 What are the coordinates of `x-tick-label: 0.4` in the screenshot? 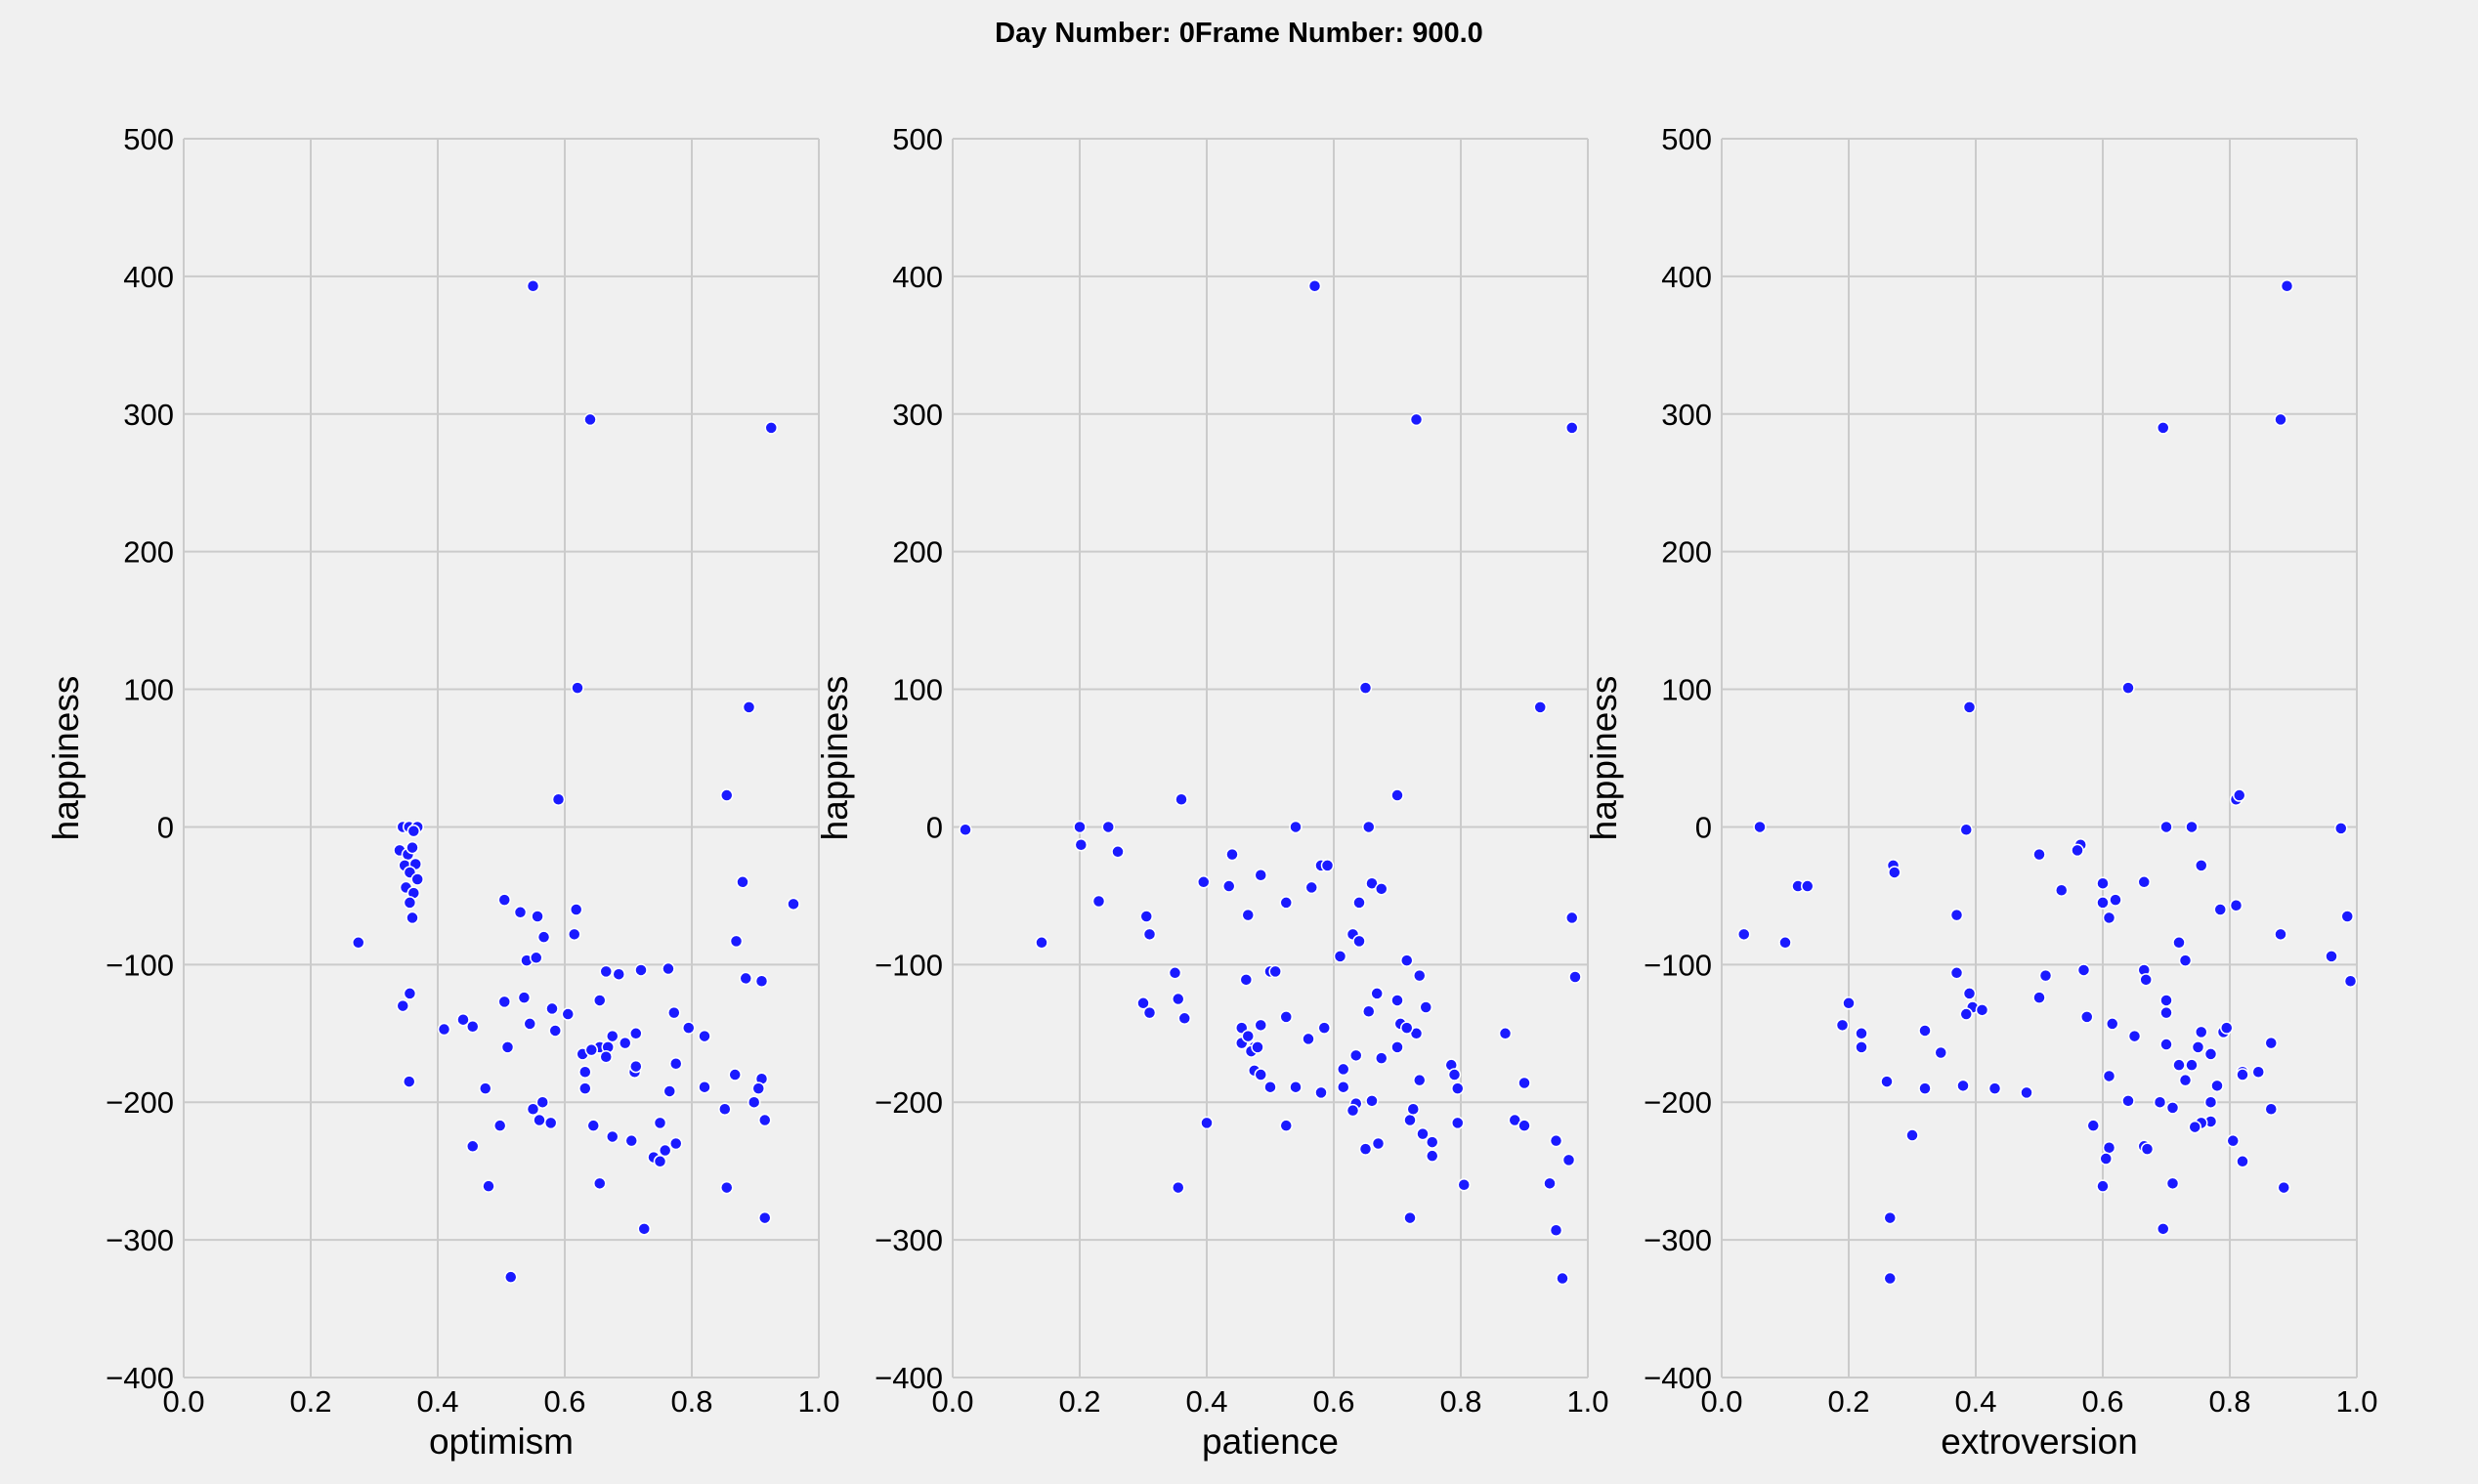 It's located at (437, 1401).